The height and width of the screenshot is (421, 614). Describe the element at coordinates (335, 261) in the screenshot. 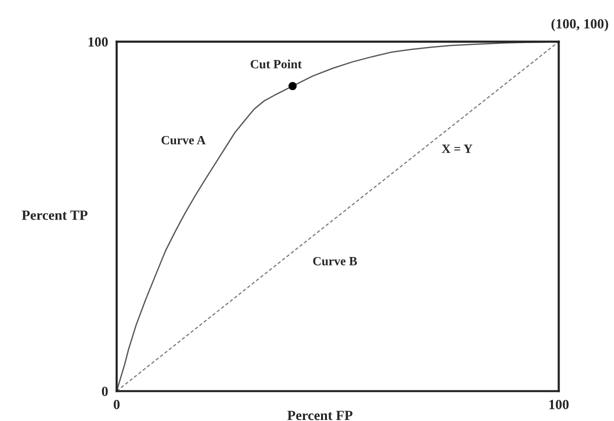

I see `series-label: Curve B` at that location.